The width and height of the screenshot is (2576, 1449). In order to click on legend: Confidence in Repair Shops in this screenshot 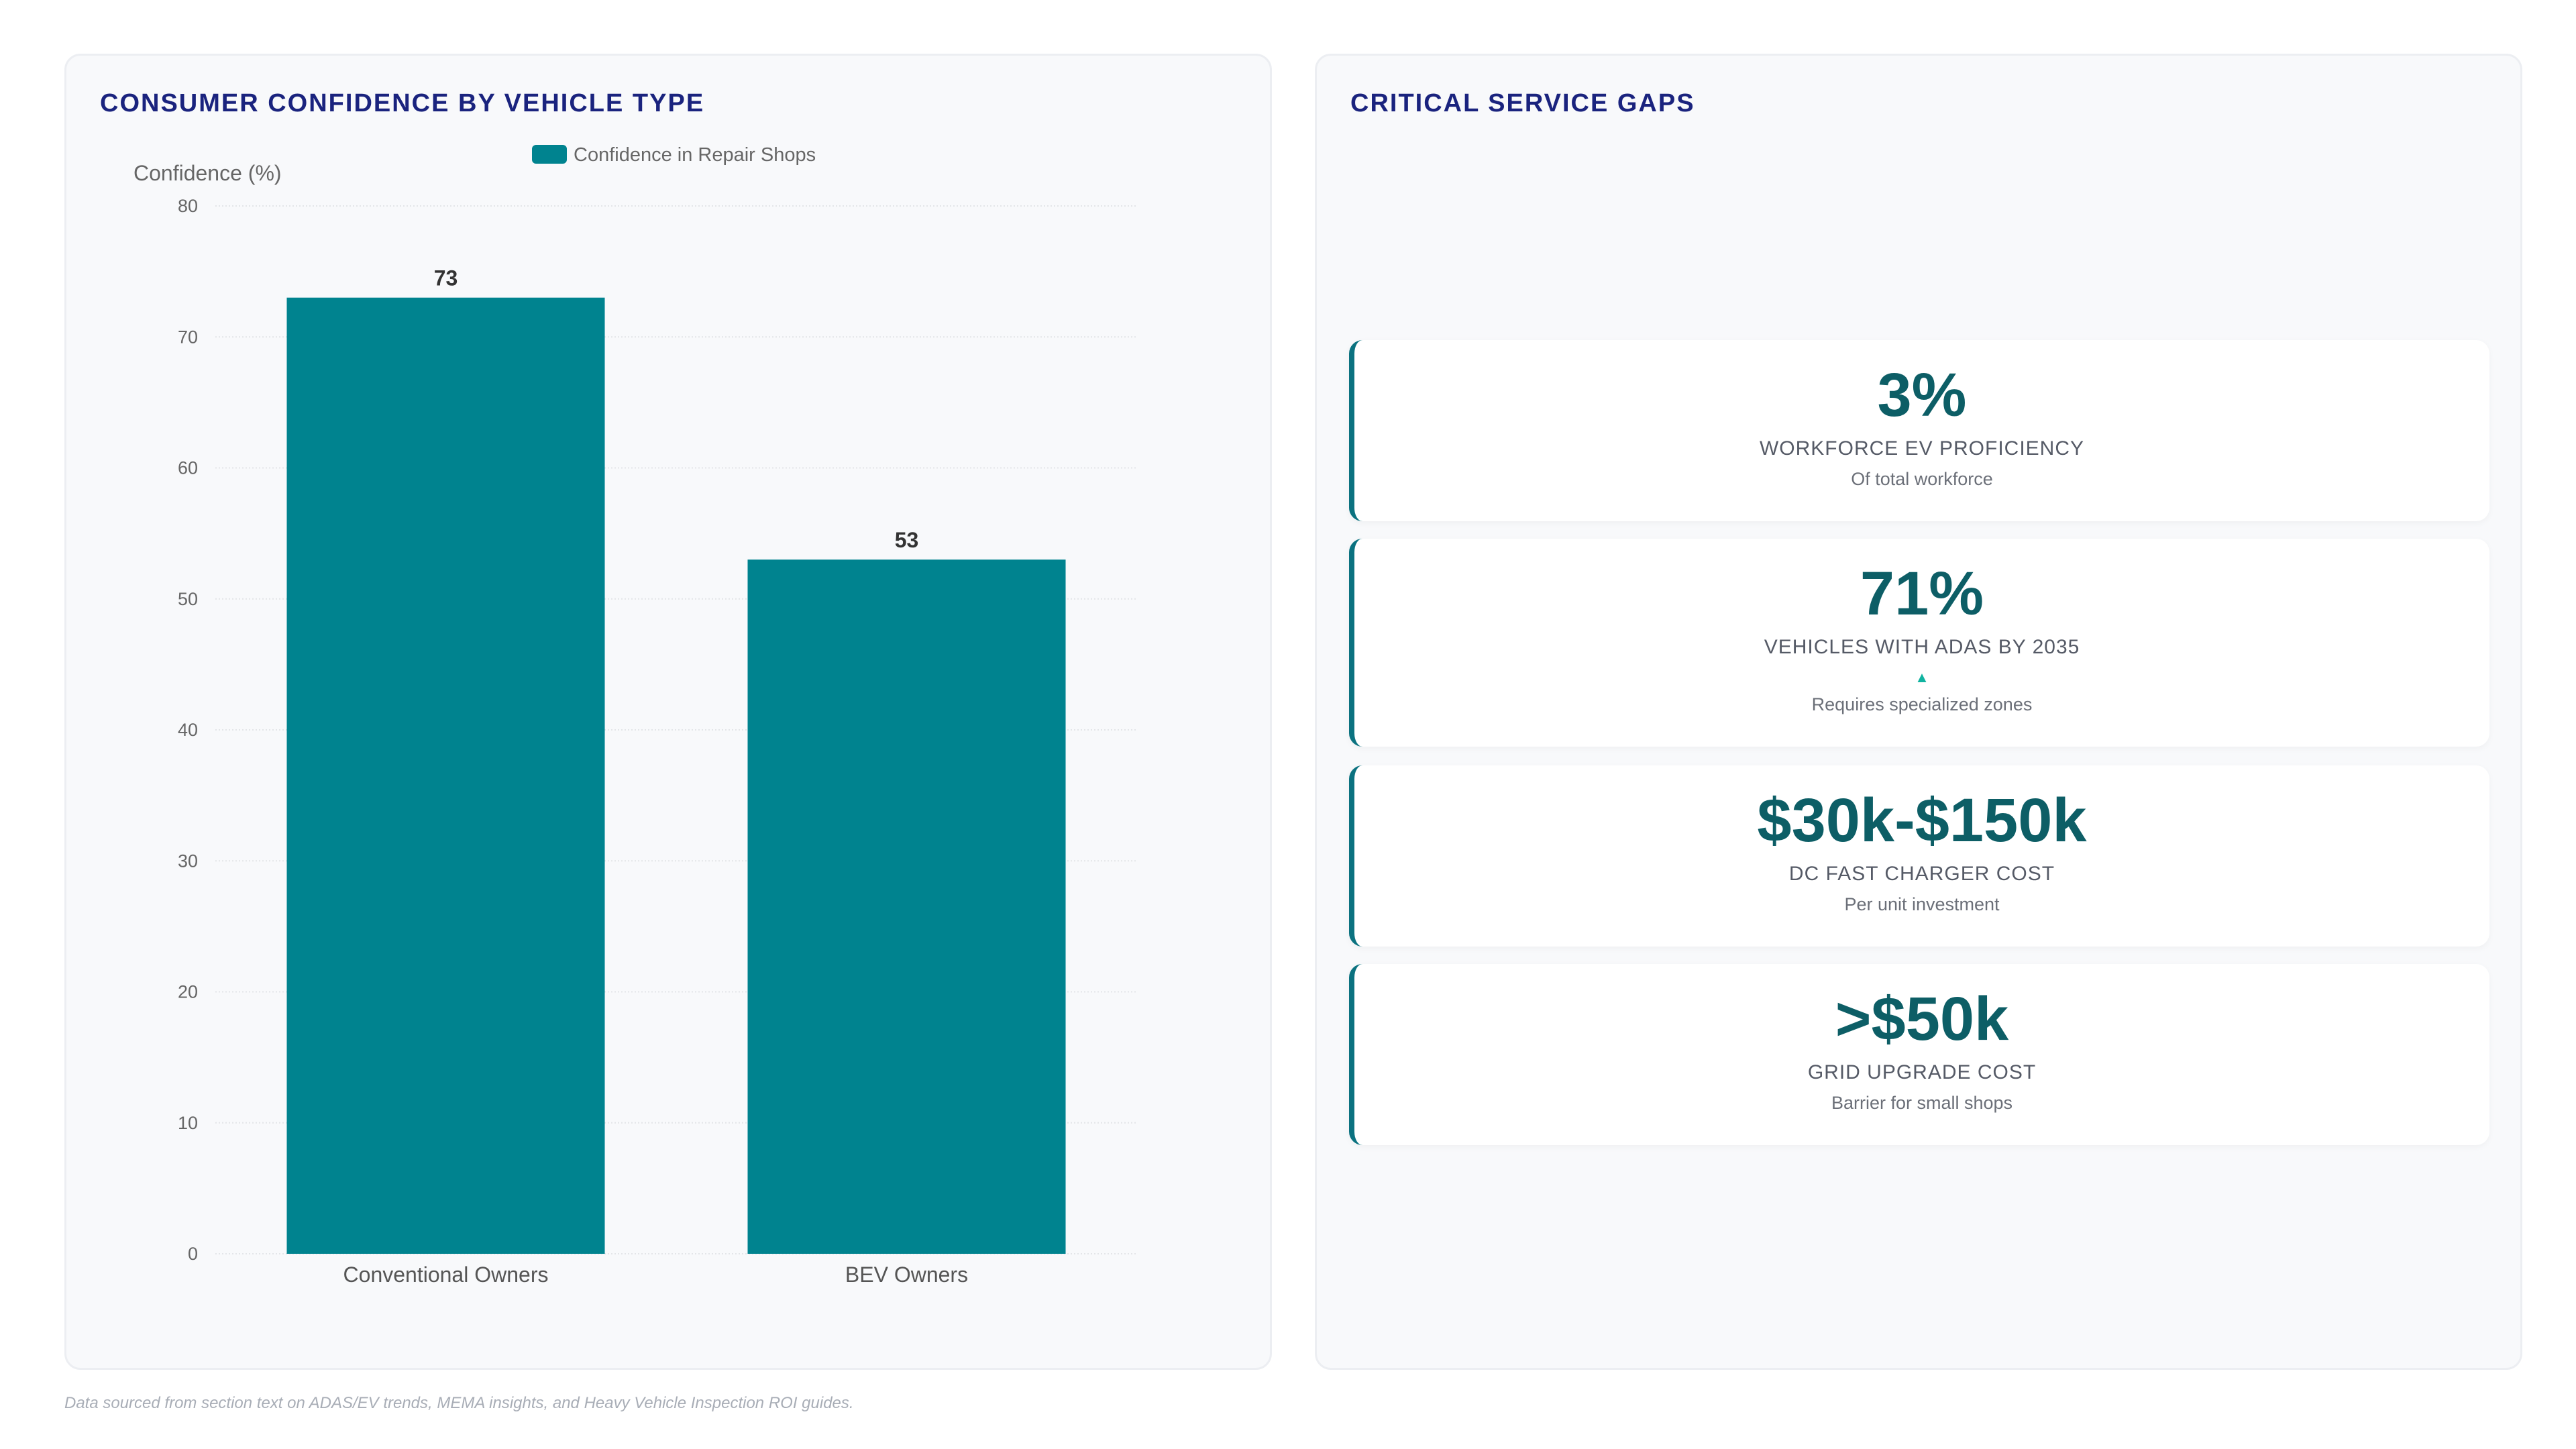, I will do `click(674, 155)`.